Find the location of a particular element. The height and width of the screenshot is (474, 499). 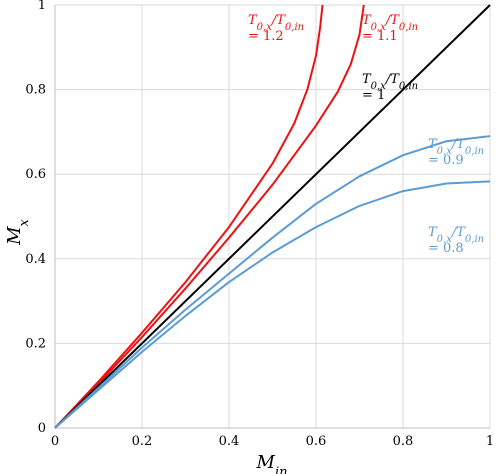

y-tick-label: 0.8 is located at coordinates (35, 90).